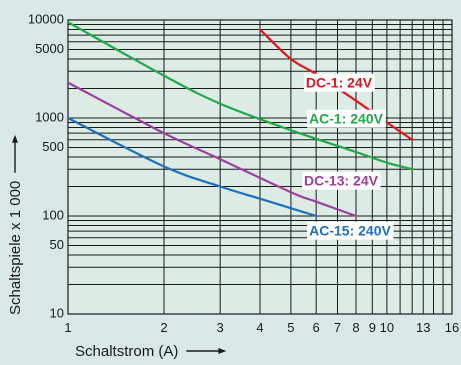  Describe the element at coordinates (67, 327) in the screenshot. I see `x-tick-label: 1` at that location.